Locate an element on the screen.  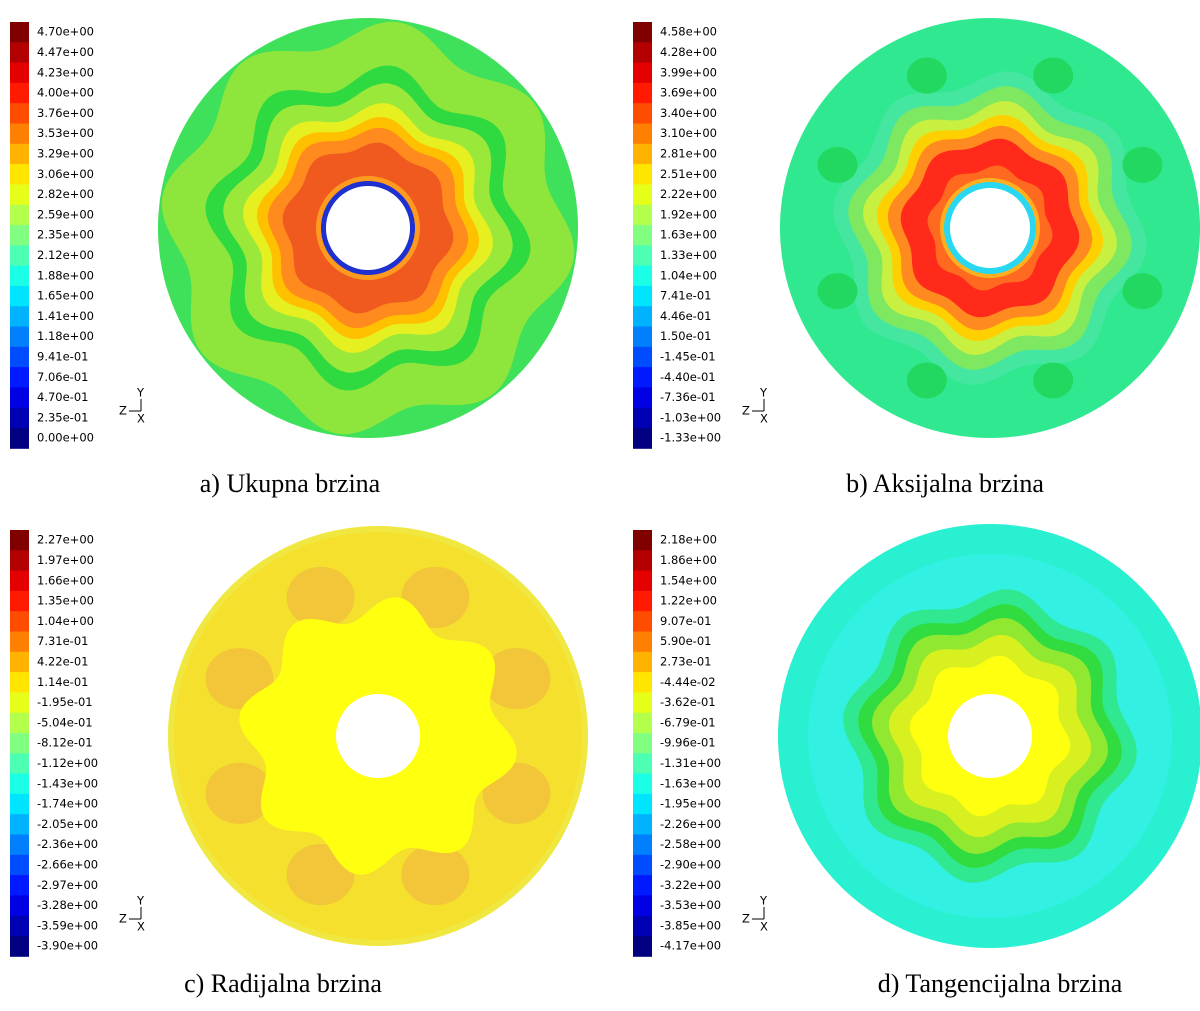
colorbar-label: -3.59e+00 is located at coordinates (67, 925).